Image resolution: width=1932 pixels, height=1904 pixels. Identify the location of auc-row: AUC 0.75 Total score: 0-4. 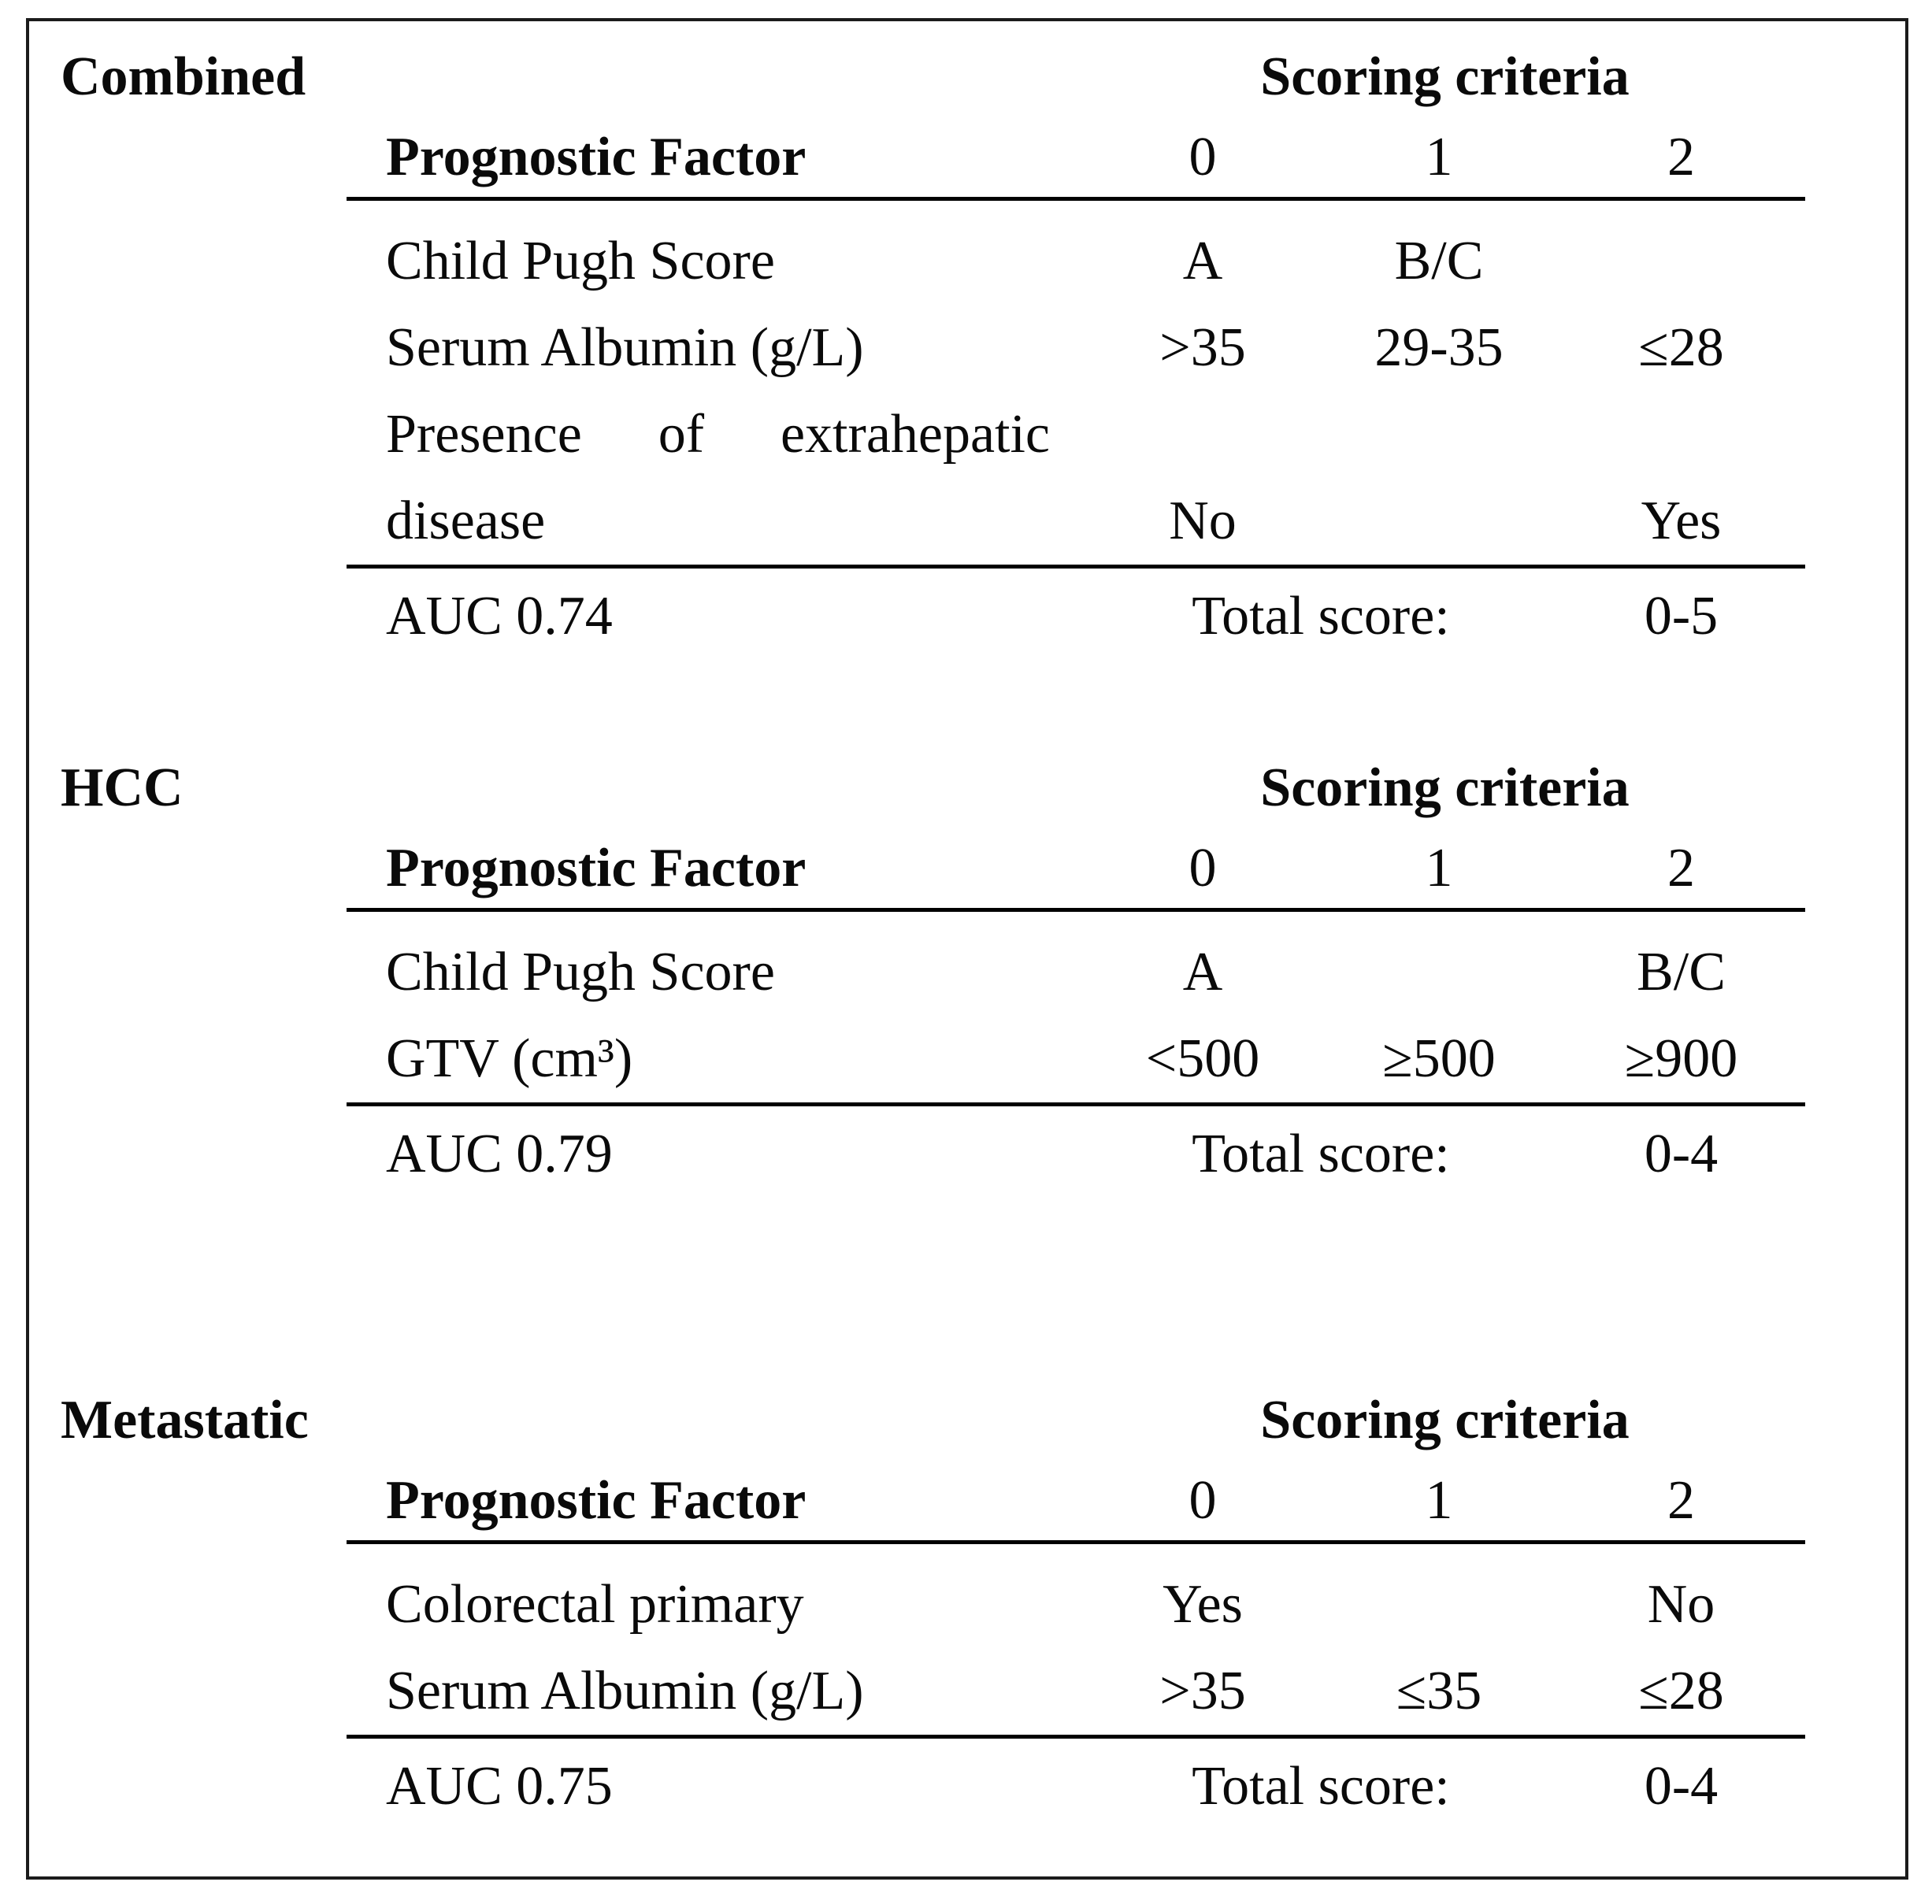
(1076, 1786).